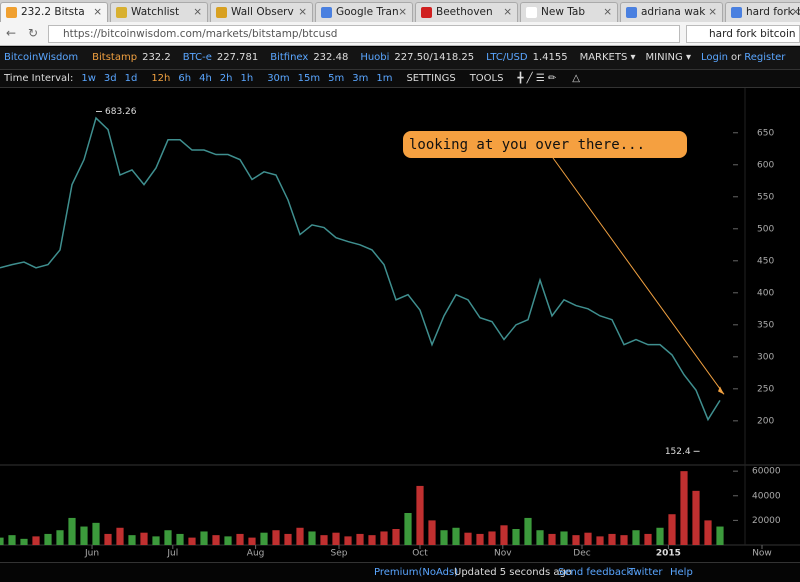 The width and height of the screenshot is (800, 582). What do you see at coordinates (289, 57) in the screenshot?
I see `ticker-name: Bitfinex` at bounding box center [289, 57].